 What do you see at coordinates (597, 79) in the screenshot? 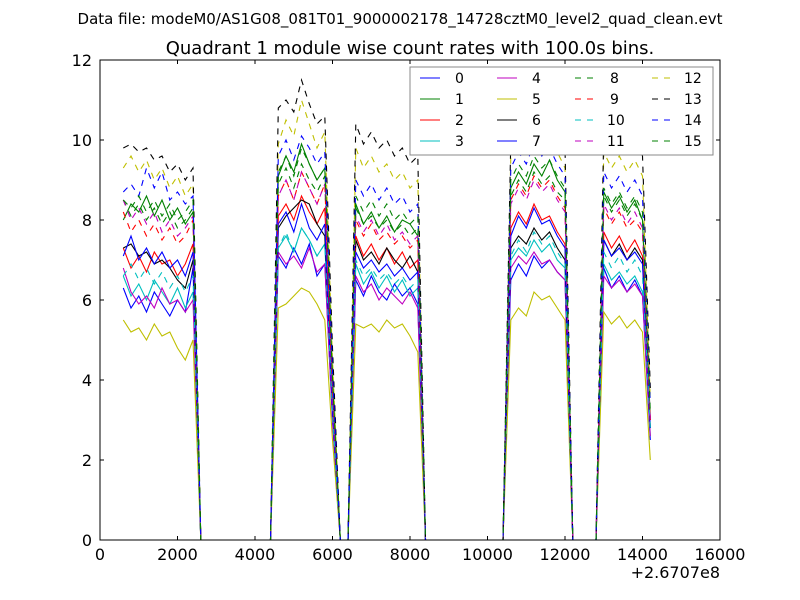
I see `legend-item-8: 8` at bounding box center [597, 79].